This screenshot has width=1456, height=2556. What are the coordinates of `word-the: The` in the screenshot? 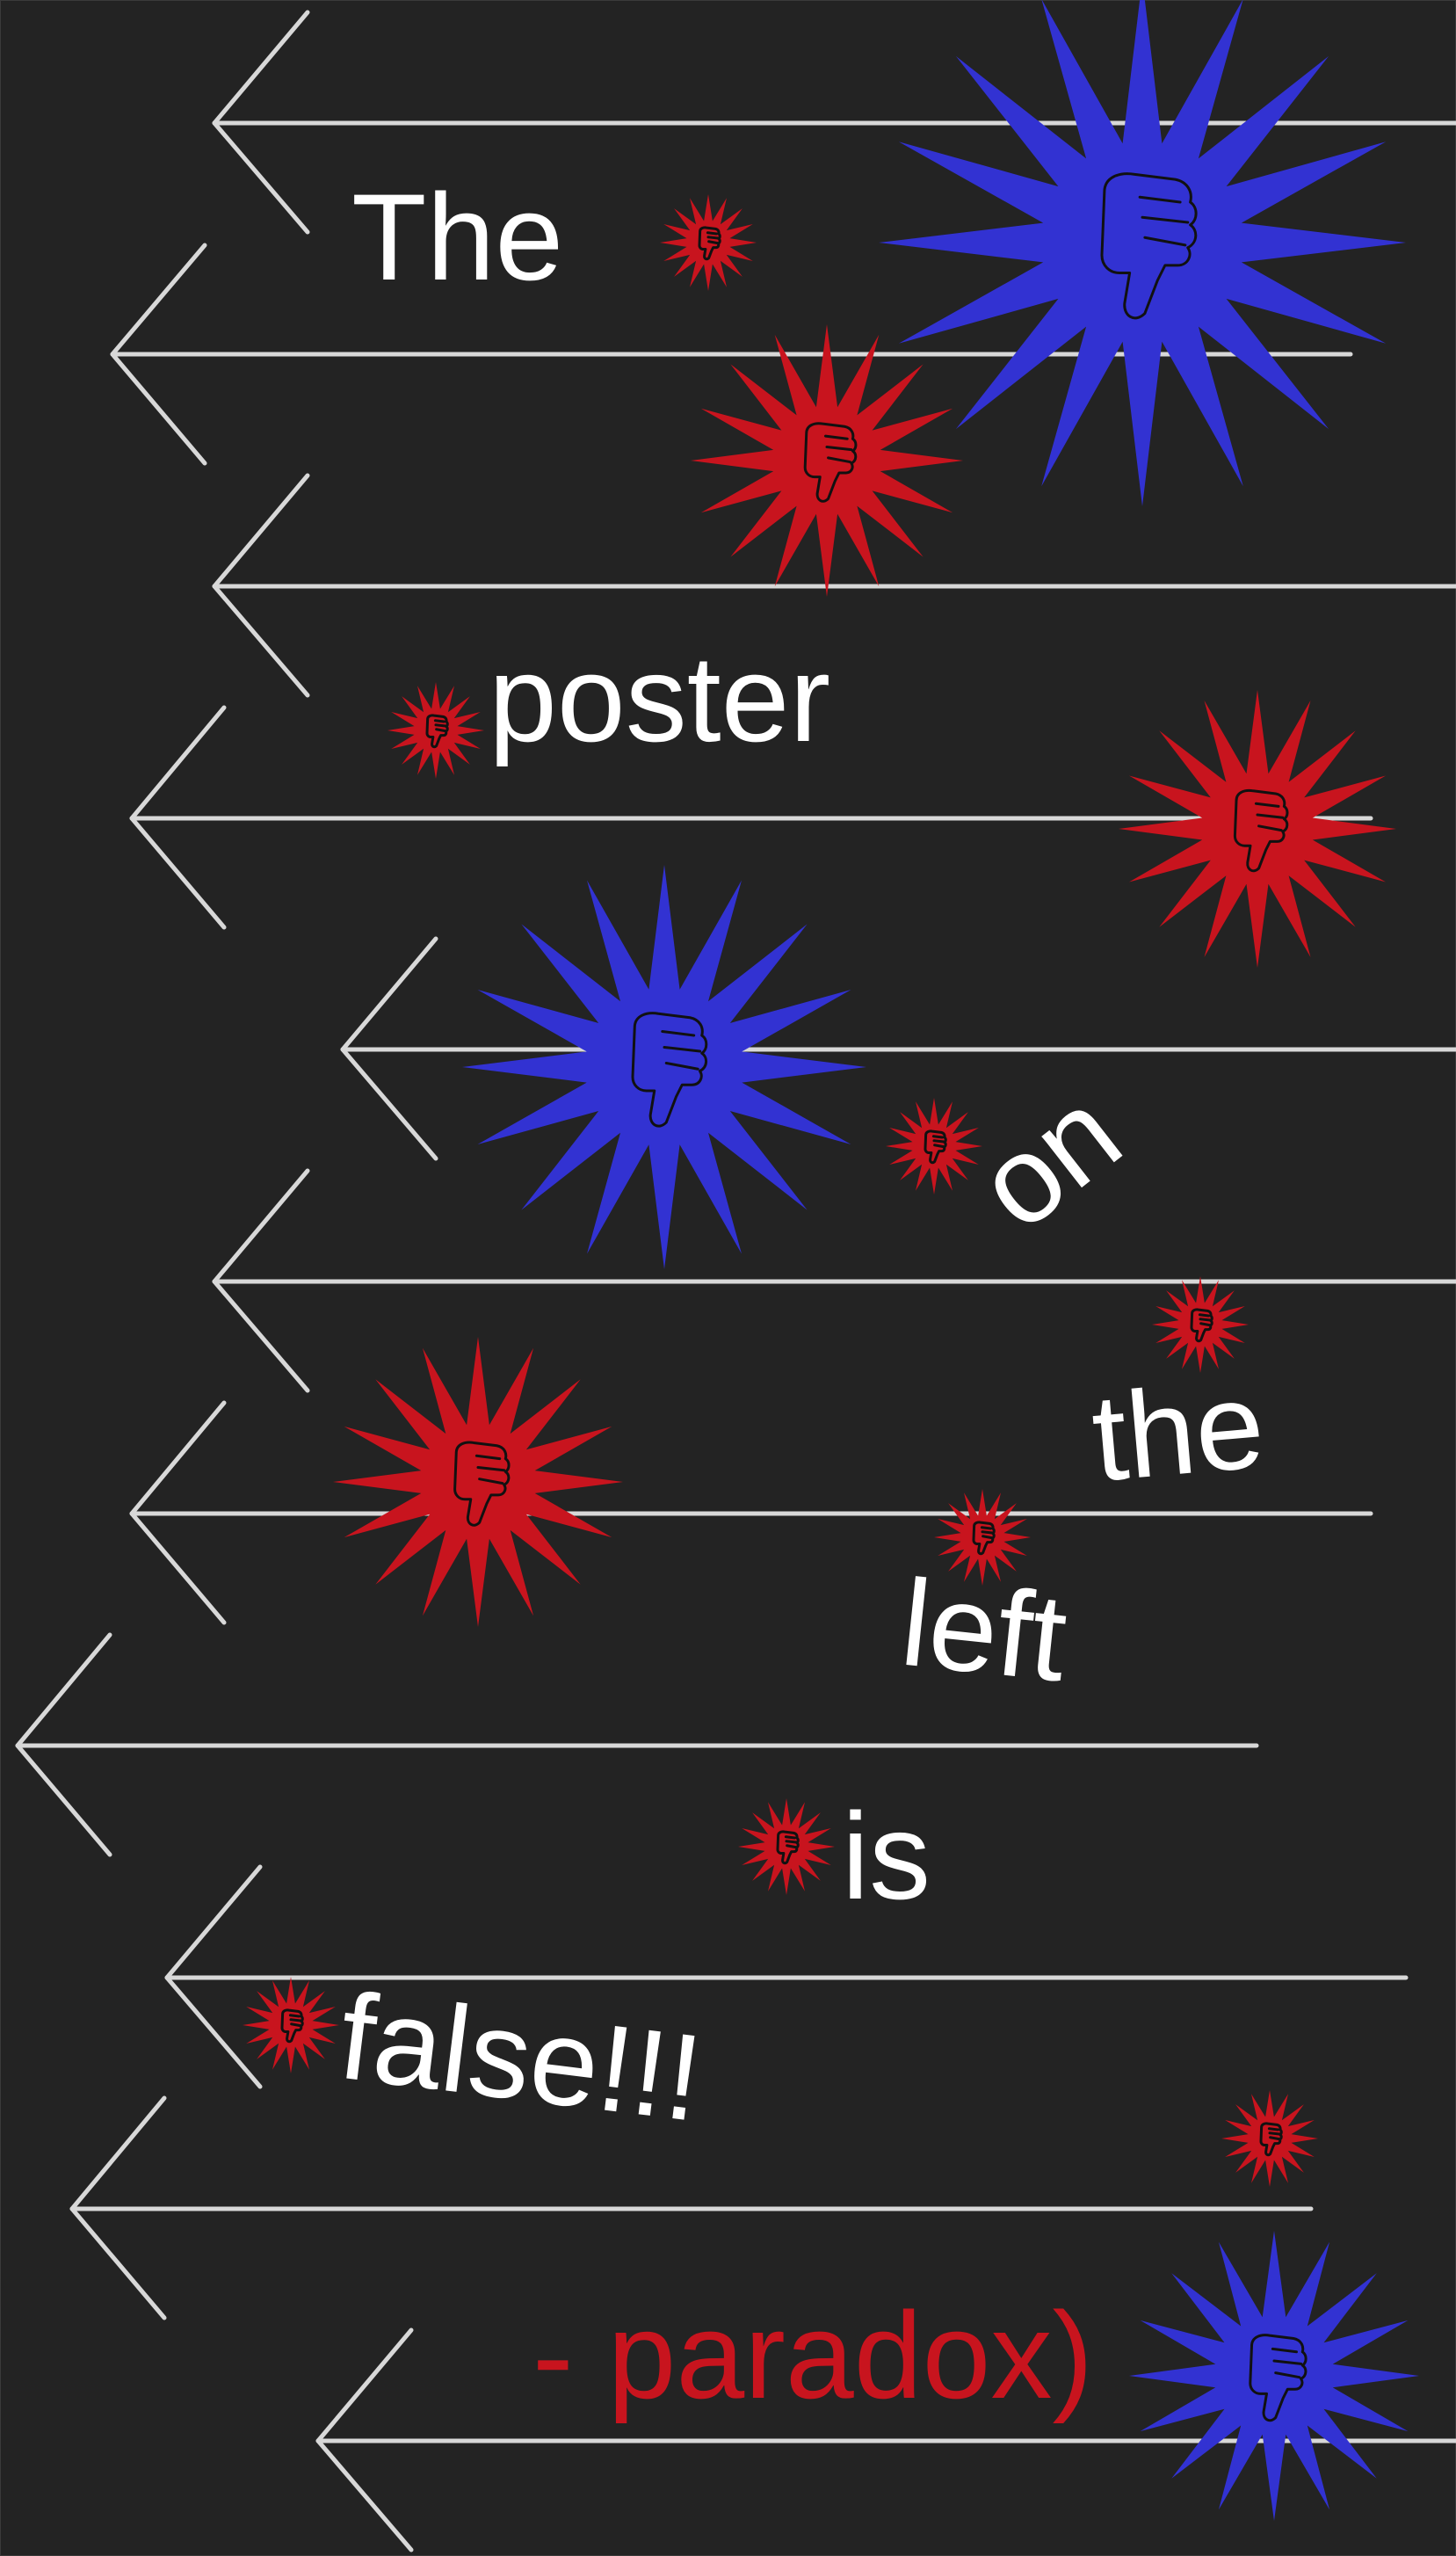 It's located at (457, 237).